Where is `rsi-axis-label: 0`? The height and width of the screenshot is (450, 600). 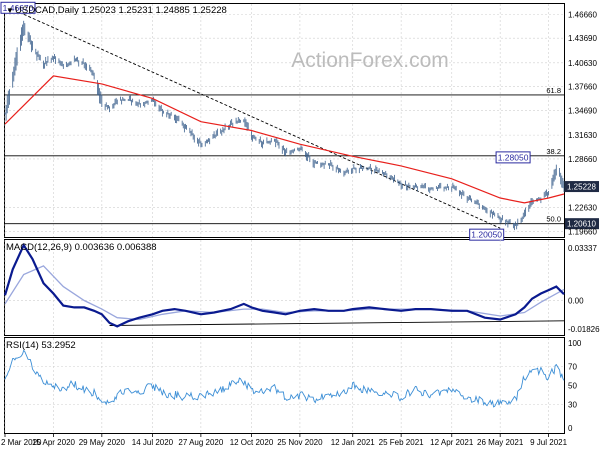
rsi-axis-label: 0 is located at coordinates (570, 428).